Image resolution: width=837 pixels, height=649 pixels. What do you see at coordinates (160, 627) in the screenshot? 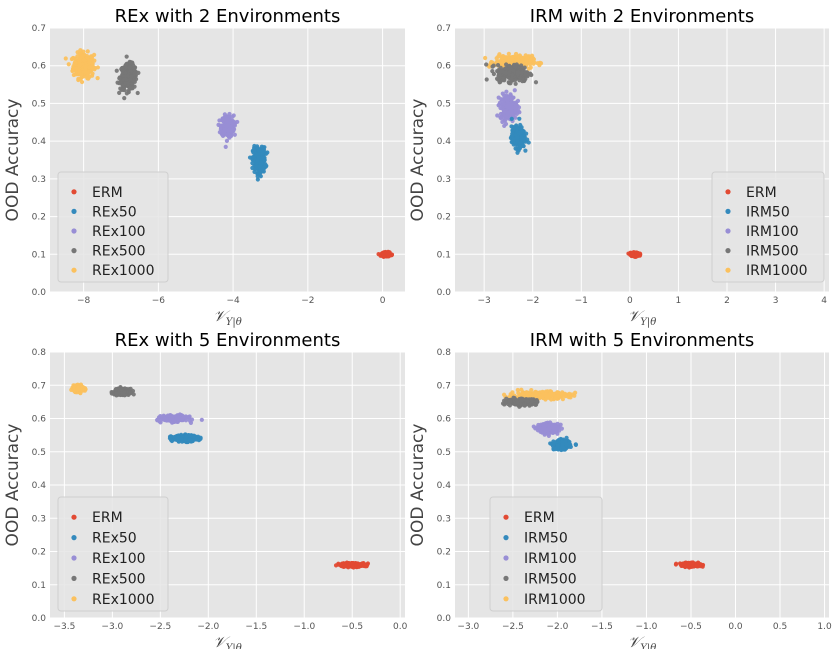
I see `x-tick-label: −2.5` at bounding box center [160, 627].